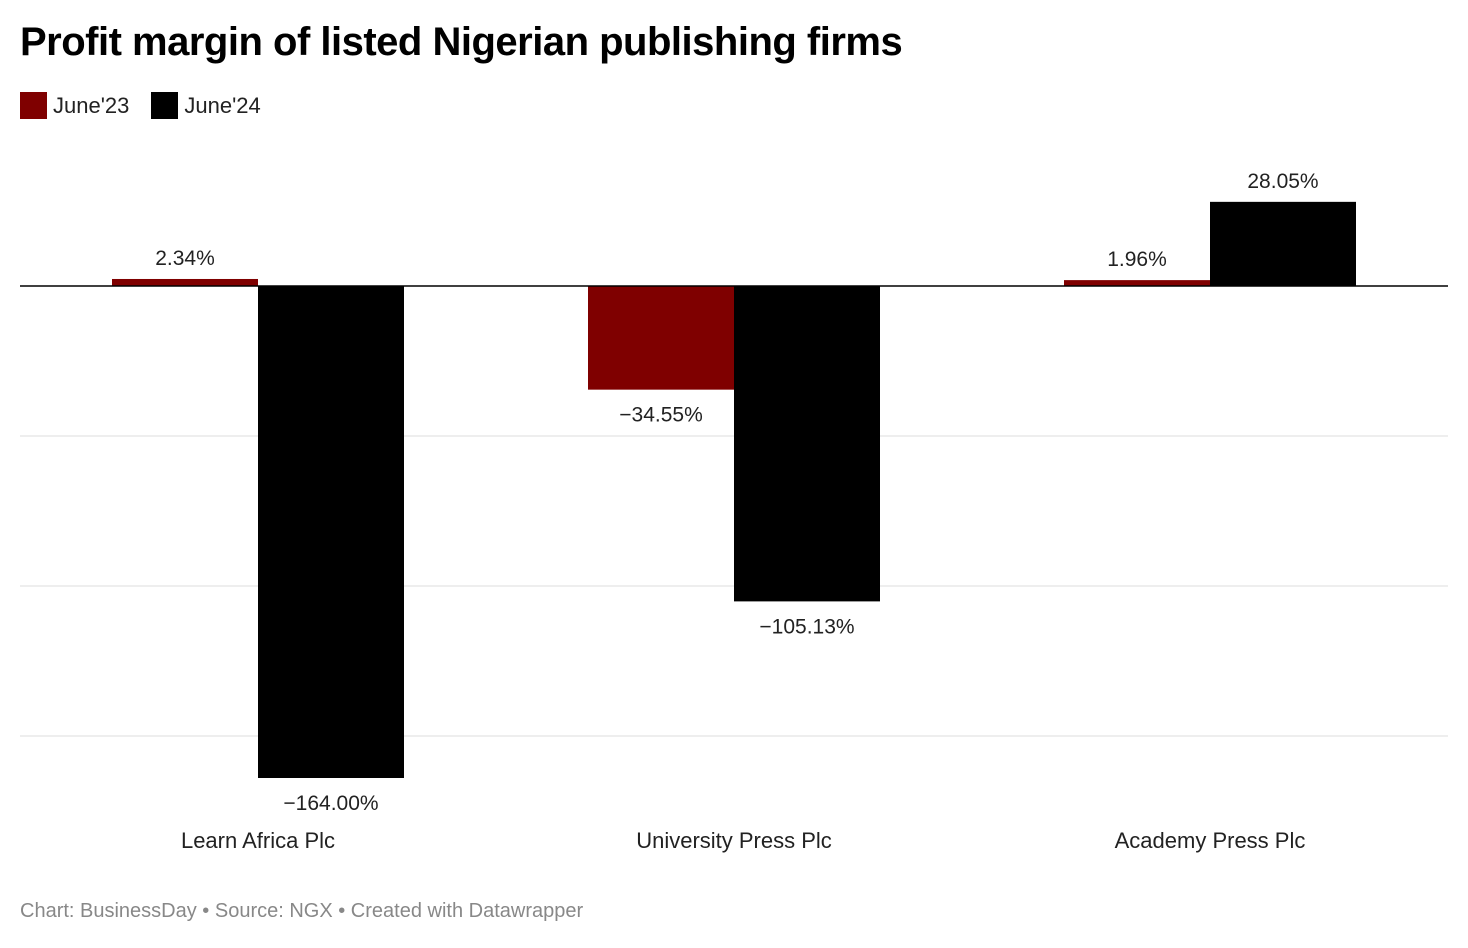 Image resolution: width=1468 pixels, height=948 pixels. What do you see at coordinates (1210, 840) in the screenshot?
I see `category-label: Academy Press Plc` at bounding box center [1210, 840].